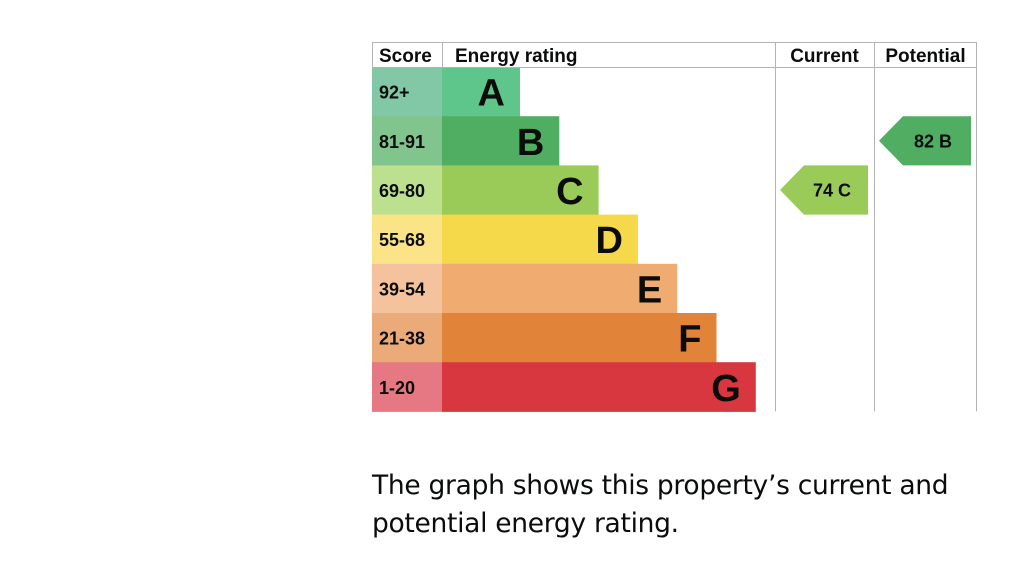 This screenshot has height=576, width=1024. I want to click on rating-bar-e, so click(560, 288).